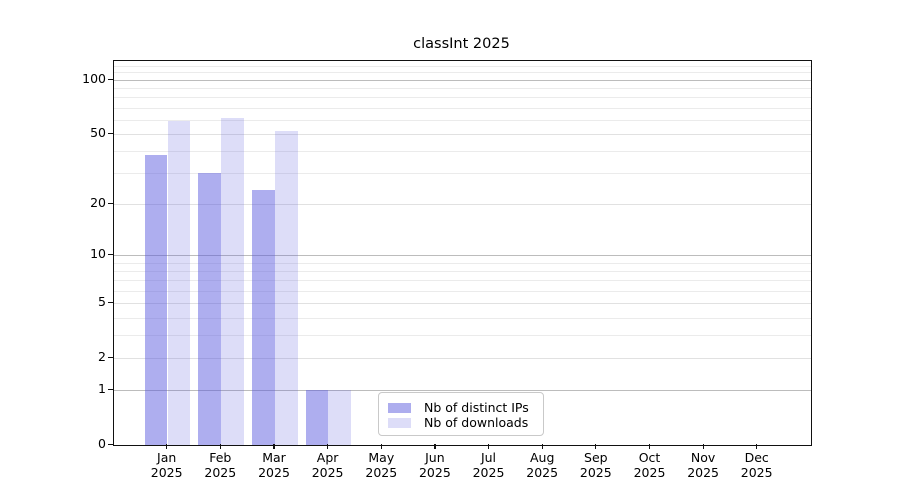  I want to click on x-tick-label: Mar 2025, so click(274, 465).